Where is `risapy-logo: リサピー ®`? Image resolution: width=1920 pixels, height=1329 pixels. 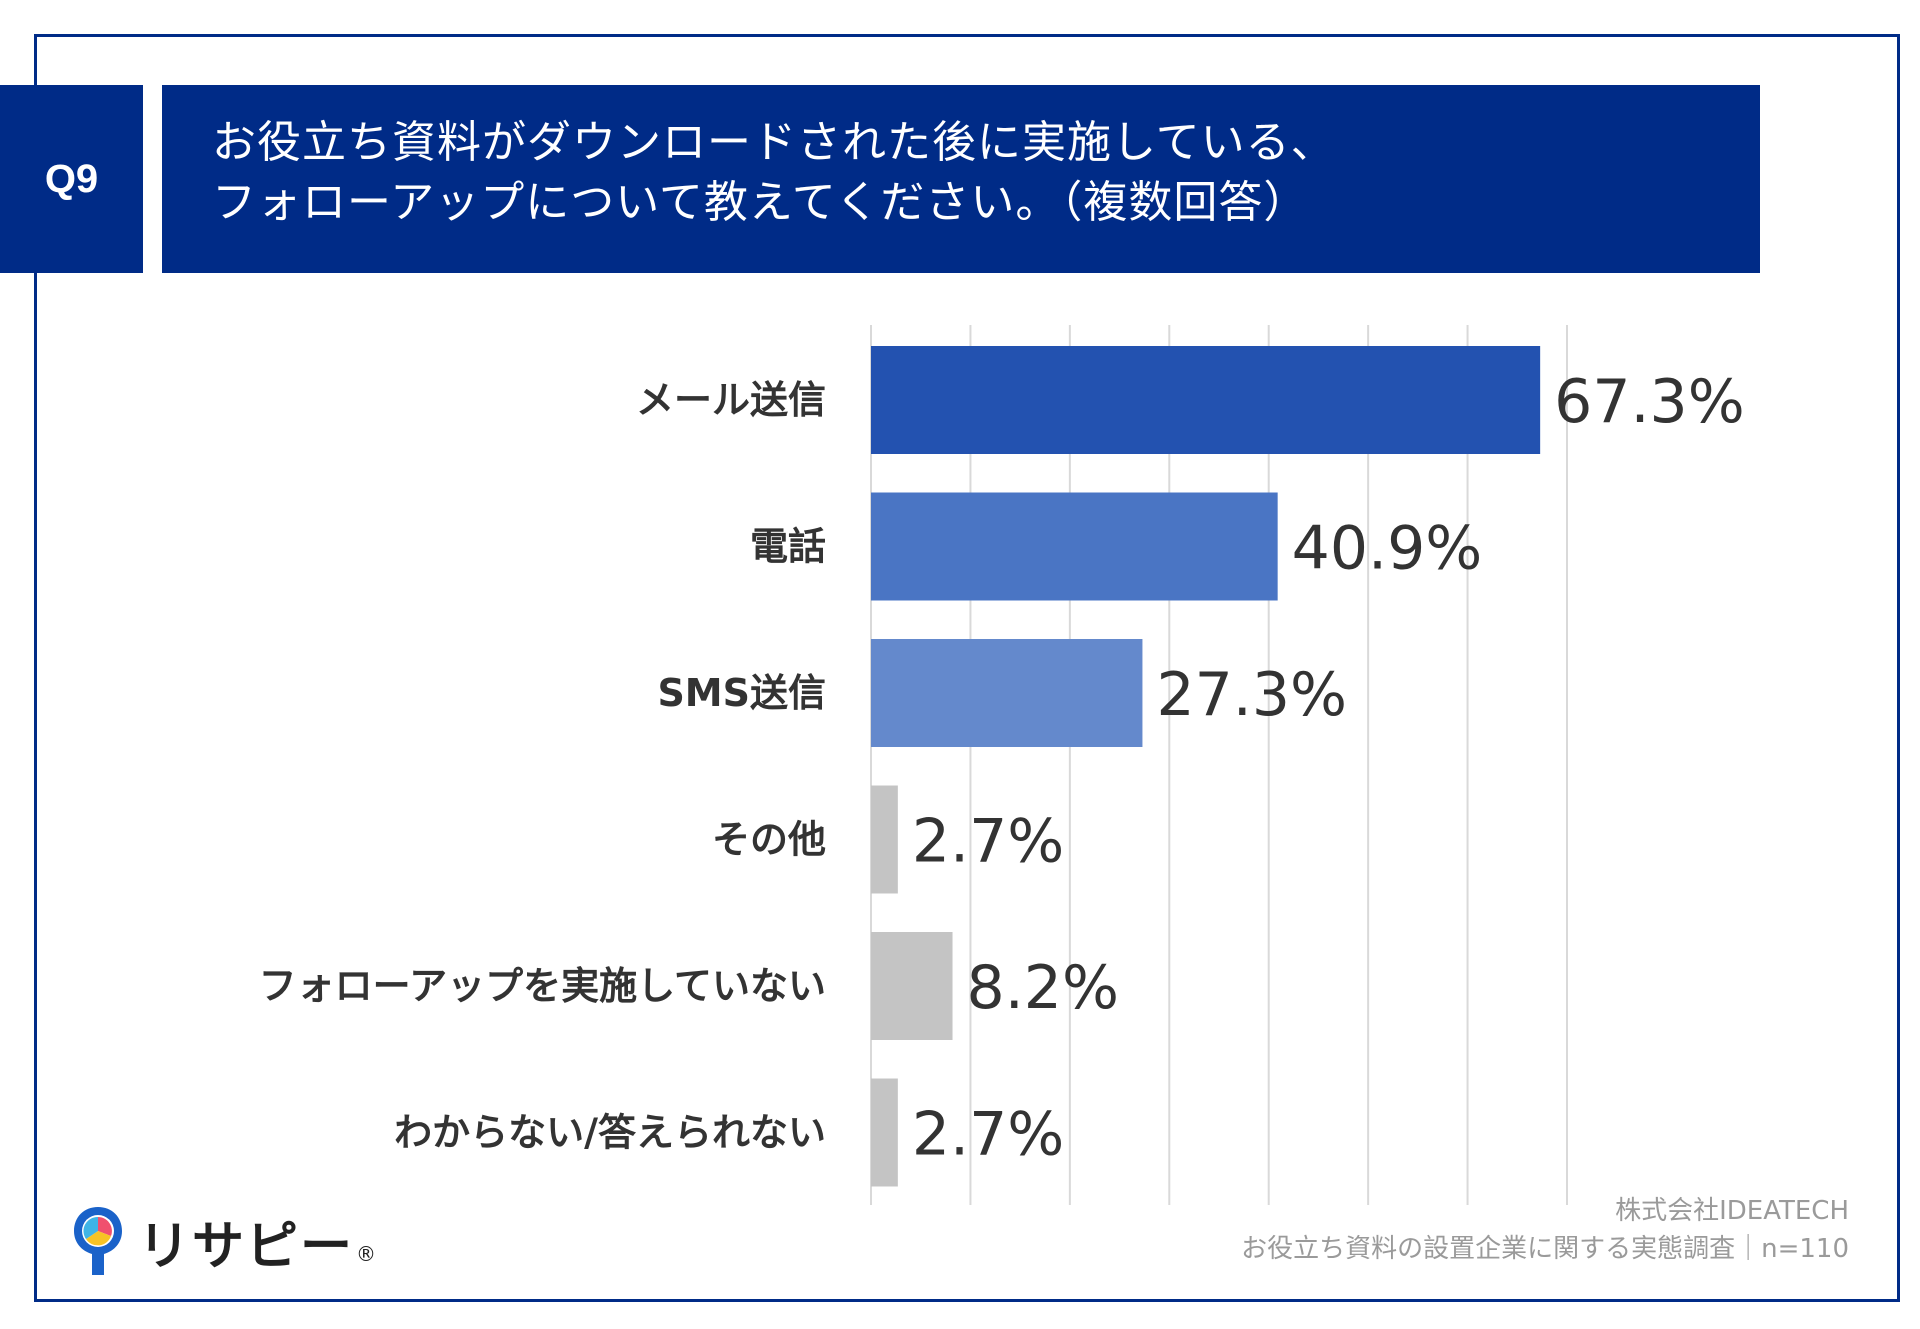
risapy-logo: リサピー ® is located at coordinates (223, 1241).